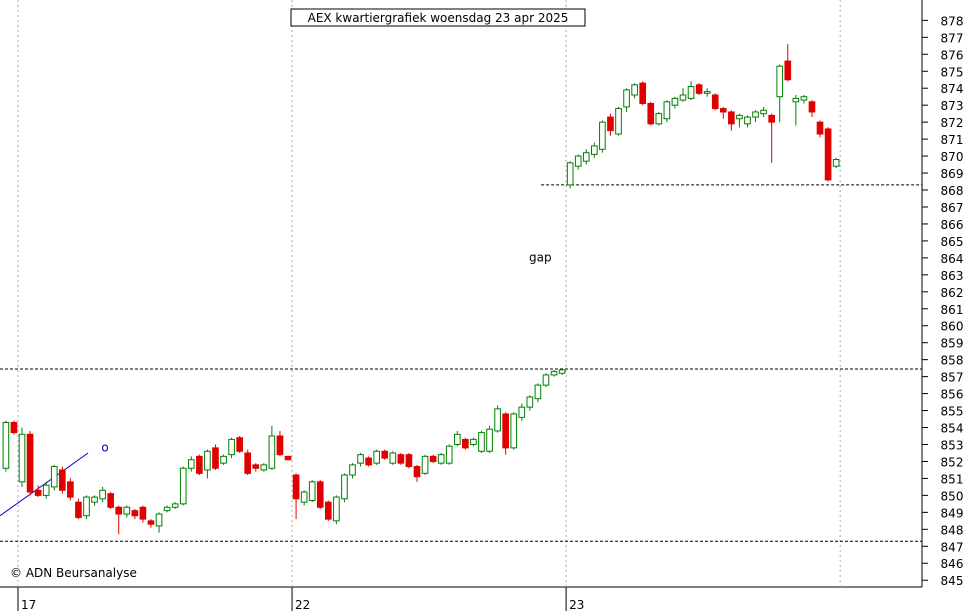 Image resolution: width=980 pixels, height=615 pixels. Describe the element at coordinates (952, 530) in the screenshot. I see `y-tick-label: 848` at that location.